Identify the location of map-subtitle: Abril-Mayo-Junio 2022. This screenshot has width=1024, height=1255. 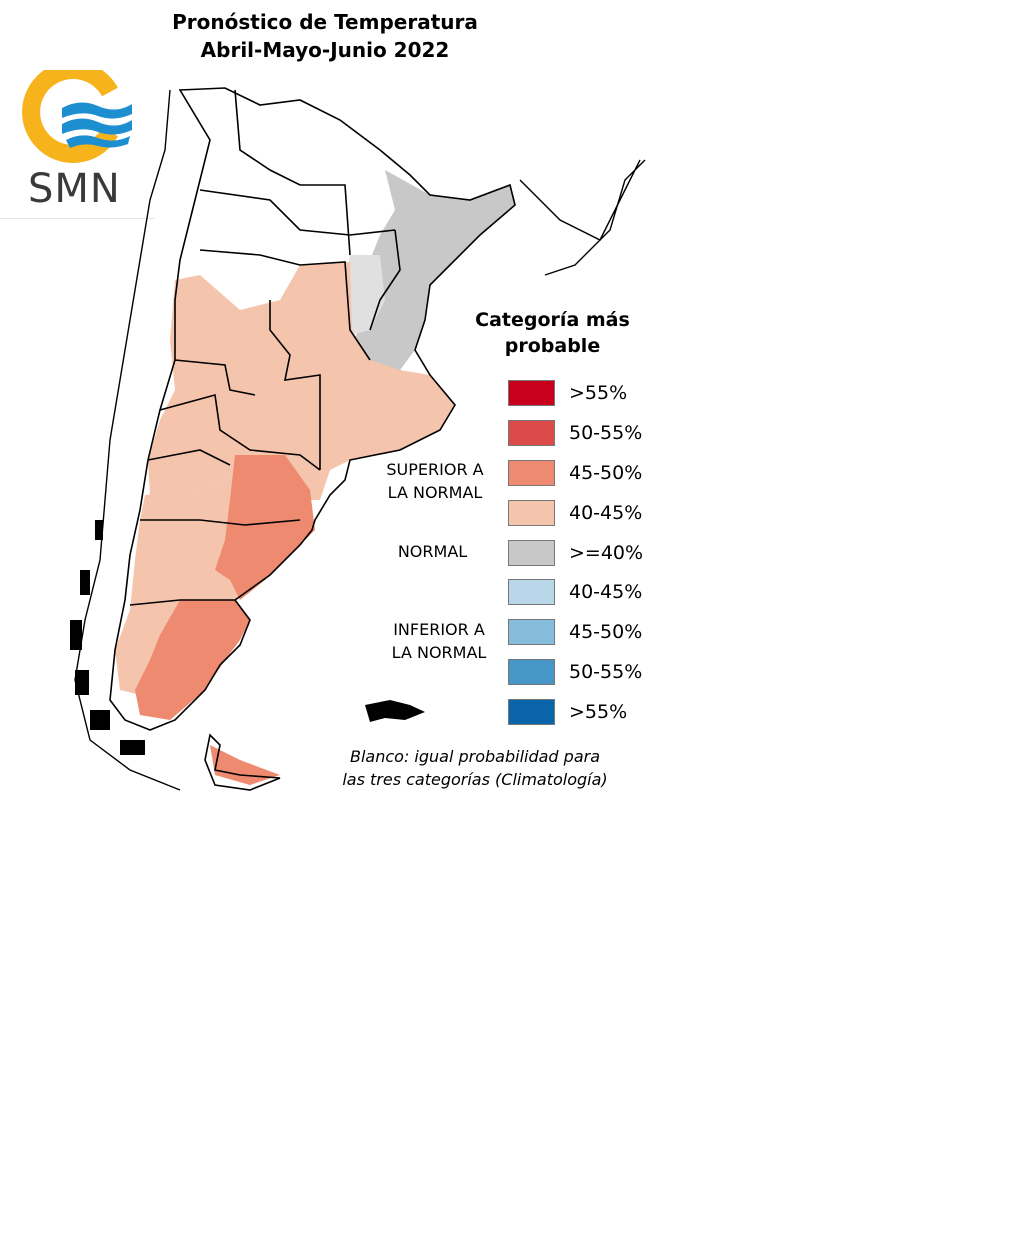
(325, 50).